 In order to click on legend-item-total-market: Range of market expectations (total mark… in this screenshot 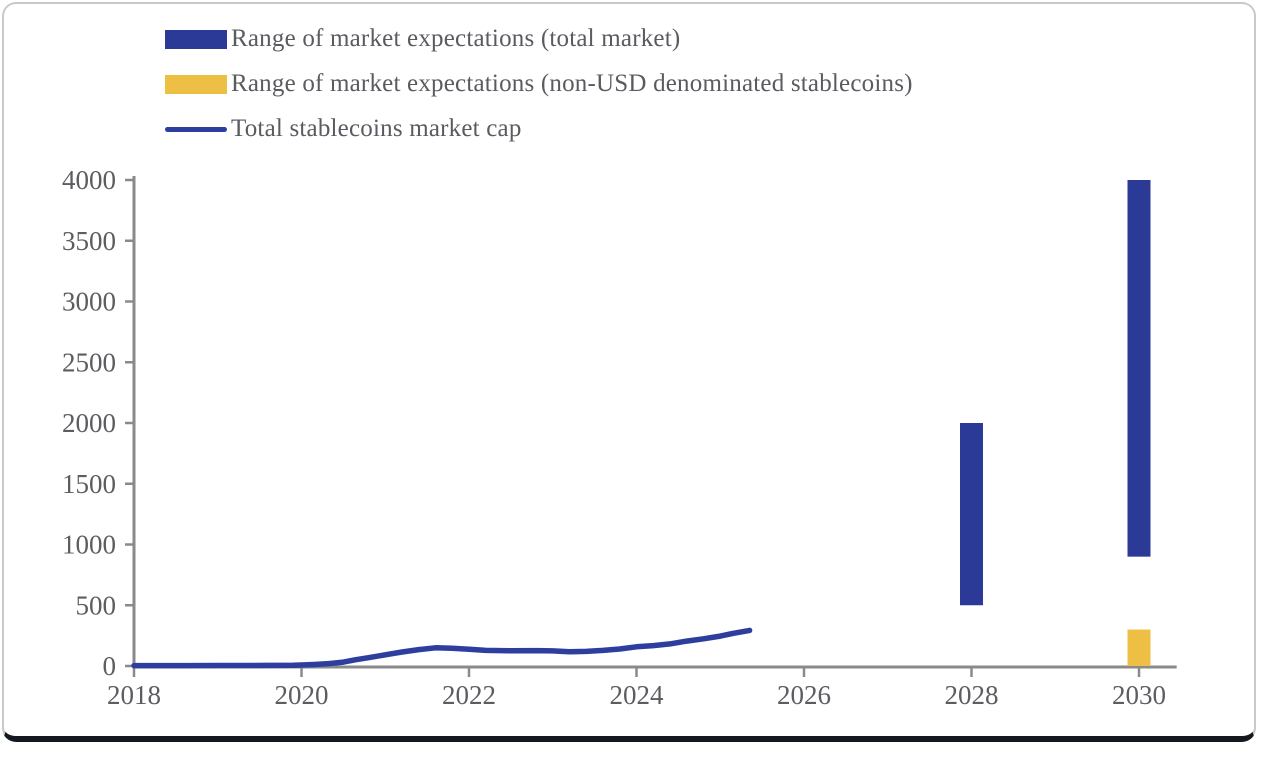, I will do `click(539, 39)`.